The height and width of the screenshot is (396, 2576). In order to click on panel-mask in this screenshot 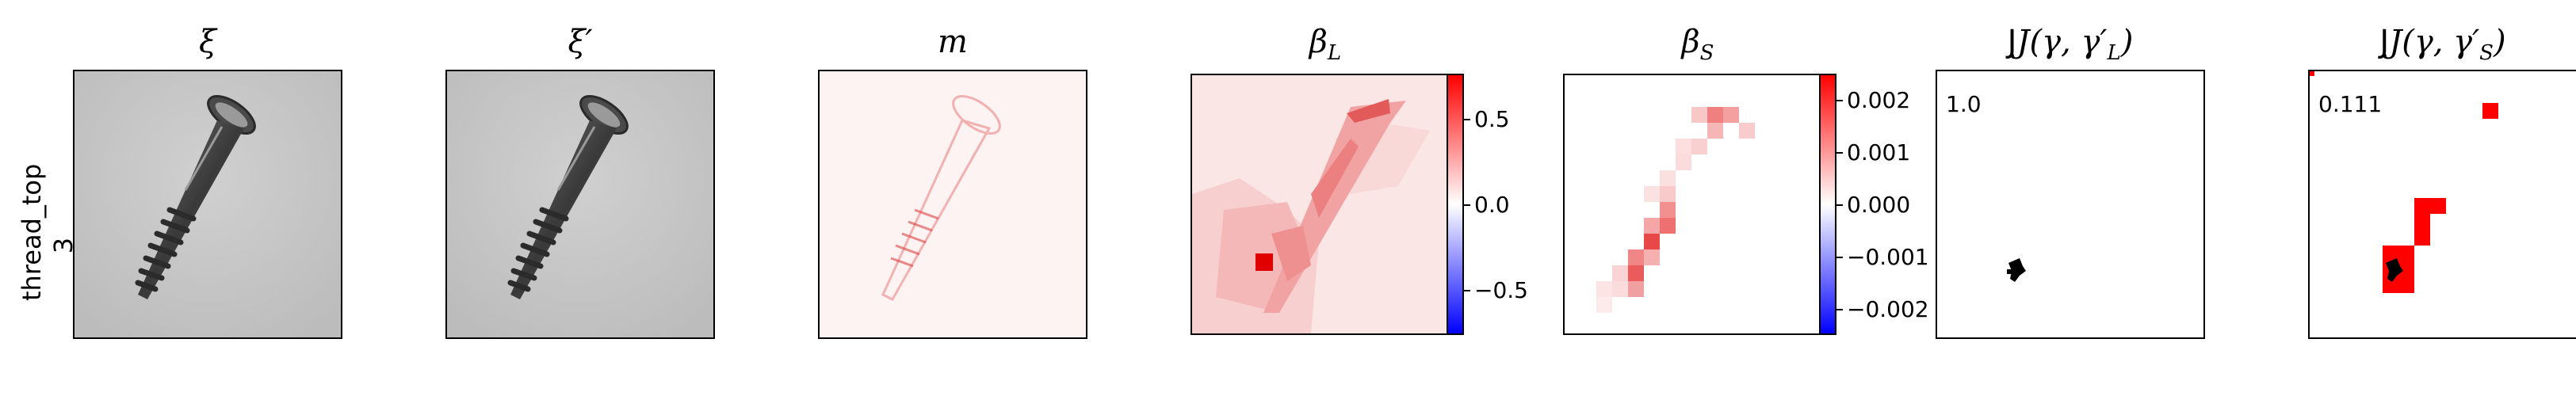, I will do `click(953, 204)`.